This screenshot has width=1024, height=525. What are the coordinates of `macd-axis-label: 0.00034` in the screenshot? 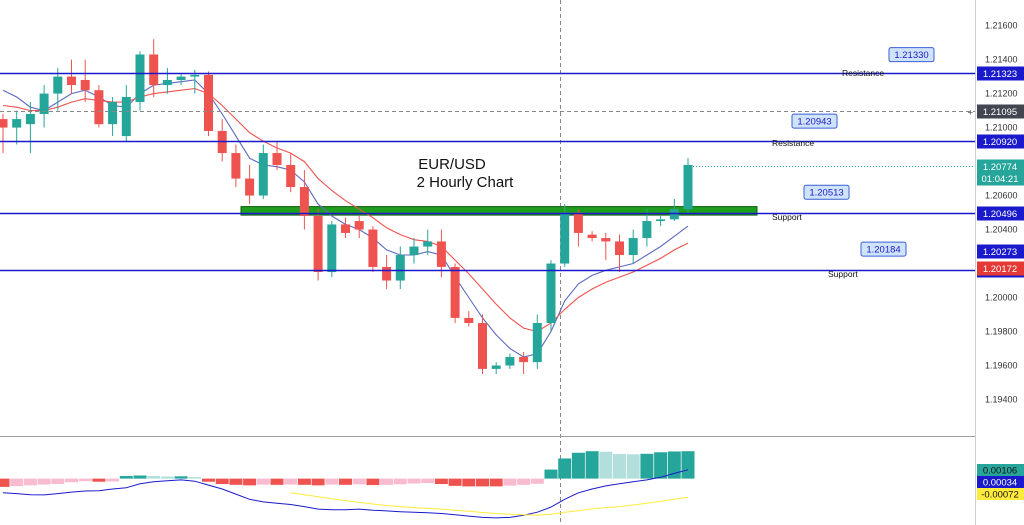 It's located at (1000, 482).